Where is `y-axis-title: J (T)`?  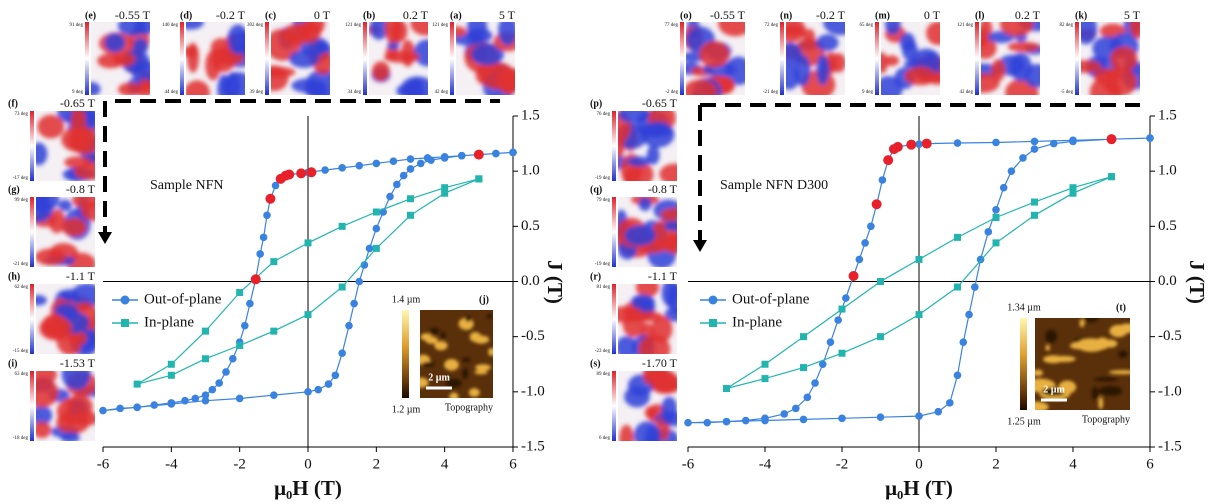 y-axis-title: J (T) is located at coordinates (555, 282).